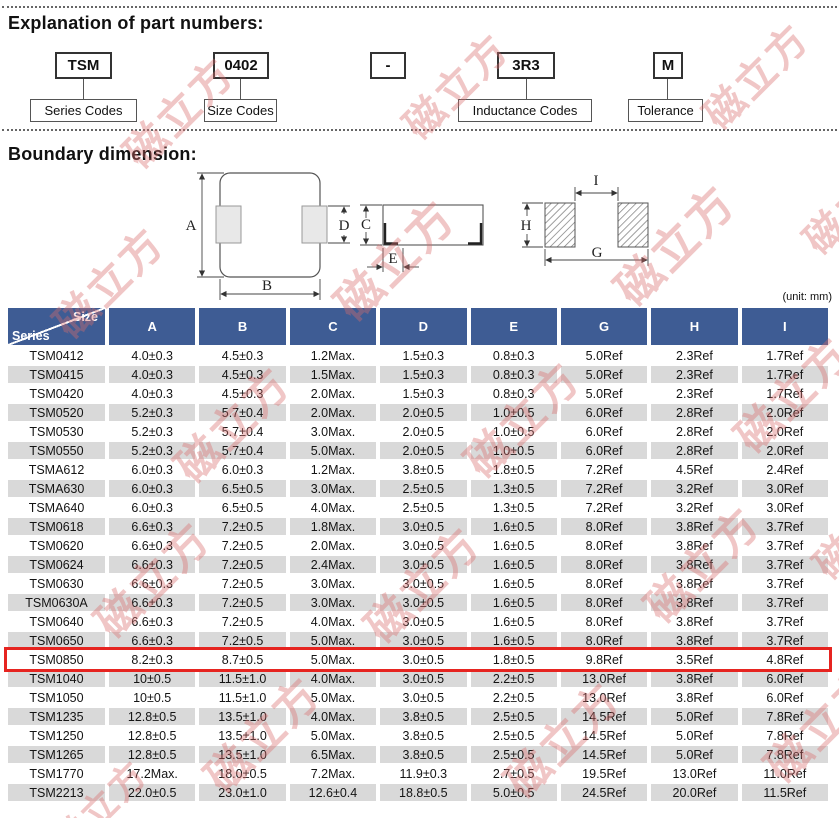 The height and width of the screenshot is (818, 839). I want to click on dim-cell: 13.0Ref, so click(694, 773).